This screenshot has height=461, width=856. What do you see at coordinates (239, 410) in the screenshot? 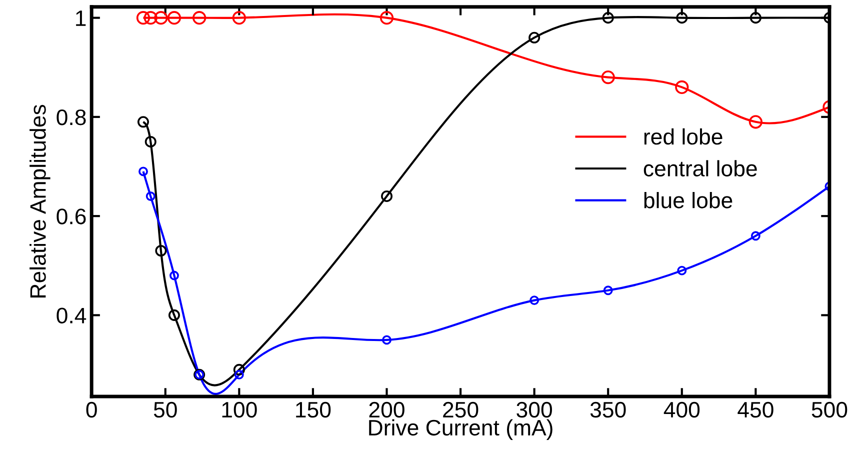
I see `x-tick-label: 100` at bounding box center [239, 410].